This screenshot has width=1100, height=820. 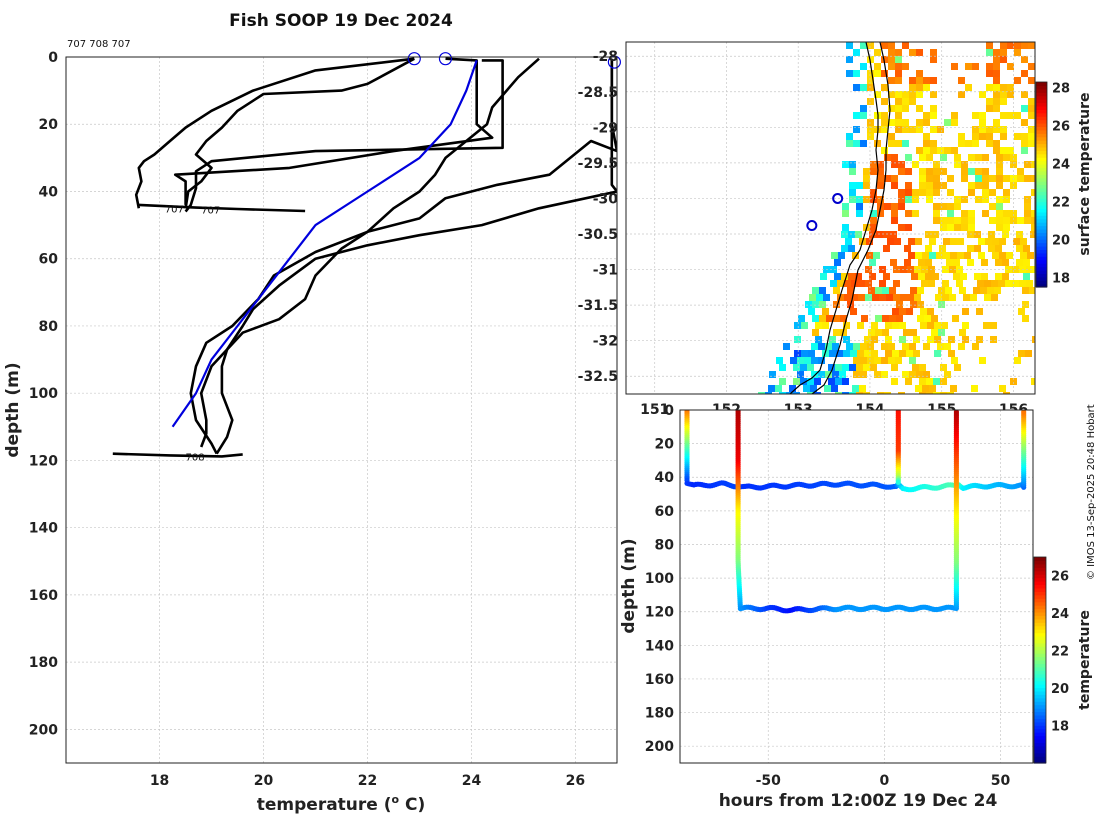 I want to click on map-y-tick: -31, so click(x=605, y=271).